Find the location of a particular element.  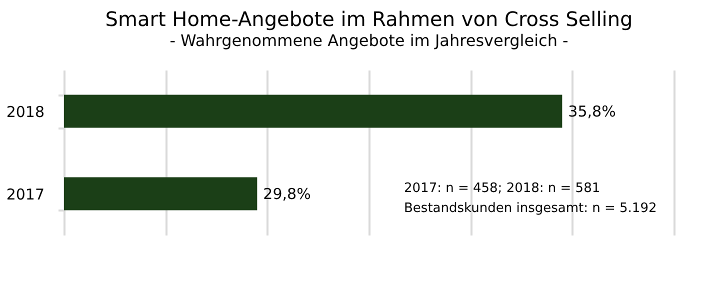

data-label: 35,8% is located at coordinates (592, 111).